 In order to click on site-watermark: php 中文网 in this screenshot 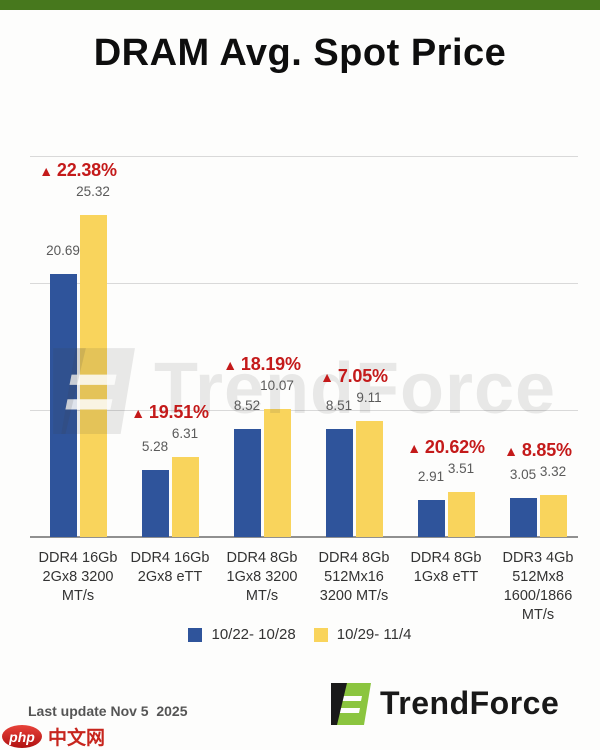, I will do `click(53, 736)`.